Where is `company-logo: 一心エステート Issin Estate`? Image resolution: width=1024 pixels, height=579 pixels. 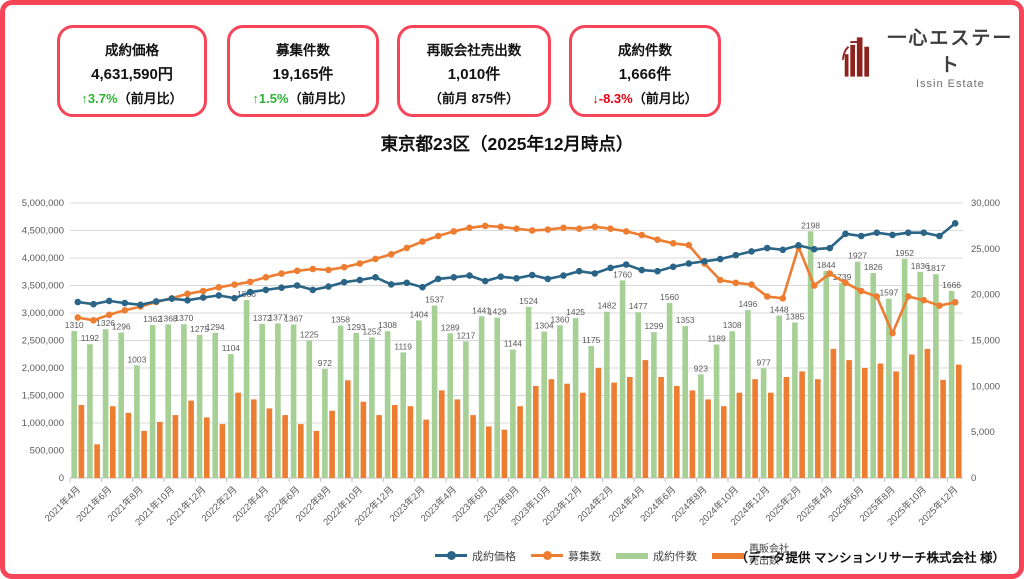
company-logo: 一心エステート Issin Estate is located at coordinates (930, 56).